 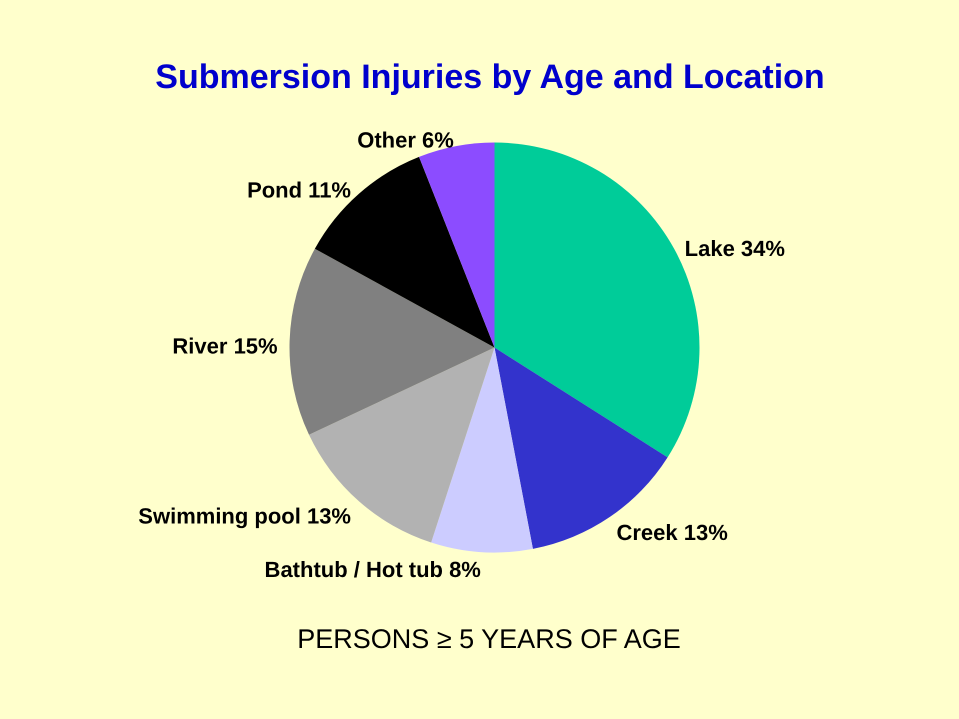 What do you see at coordinates (489, 639) in the screenshot?
I see `text: PERSONS ≥ 5 YEARS OF AGE` at bounding box center [489, 639].